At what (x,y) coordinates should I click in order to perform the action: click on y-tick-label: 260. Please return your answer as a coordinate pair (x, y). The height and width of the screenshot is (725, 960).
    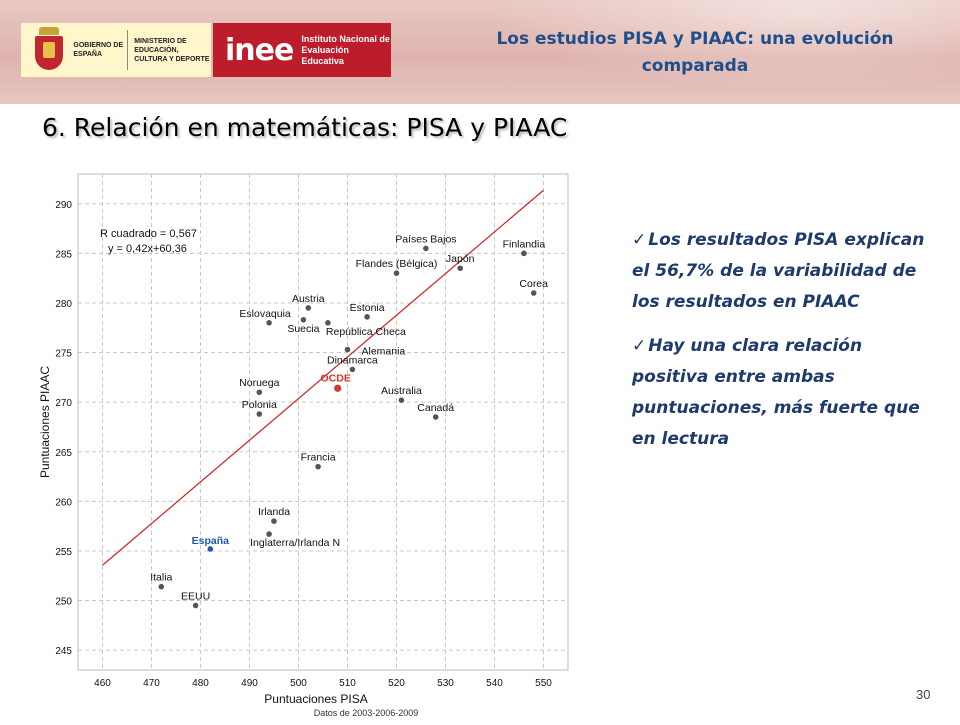
    Looking at the image, I should click on (63, 502).